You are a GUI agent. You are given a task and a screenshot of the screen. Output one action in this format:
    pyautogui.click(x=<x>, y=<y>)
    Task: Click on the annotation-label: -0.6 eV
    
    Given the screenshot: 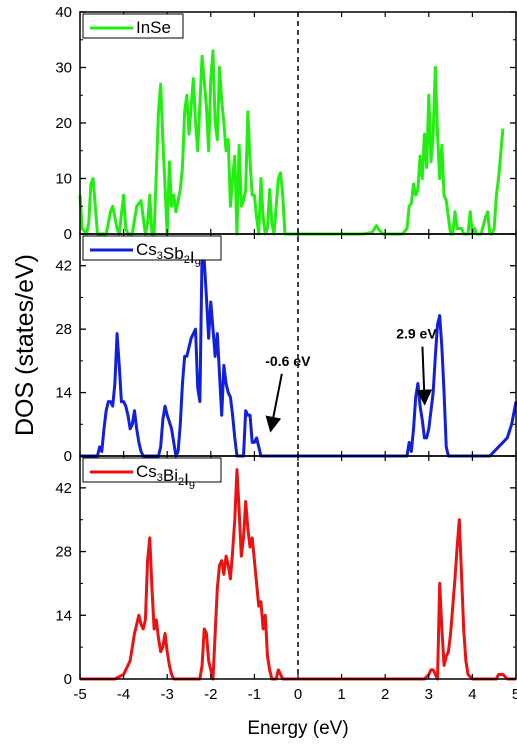 What is the action you would take?
    pyautogui.click(x=288, y=361)
    